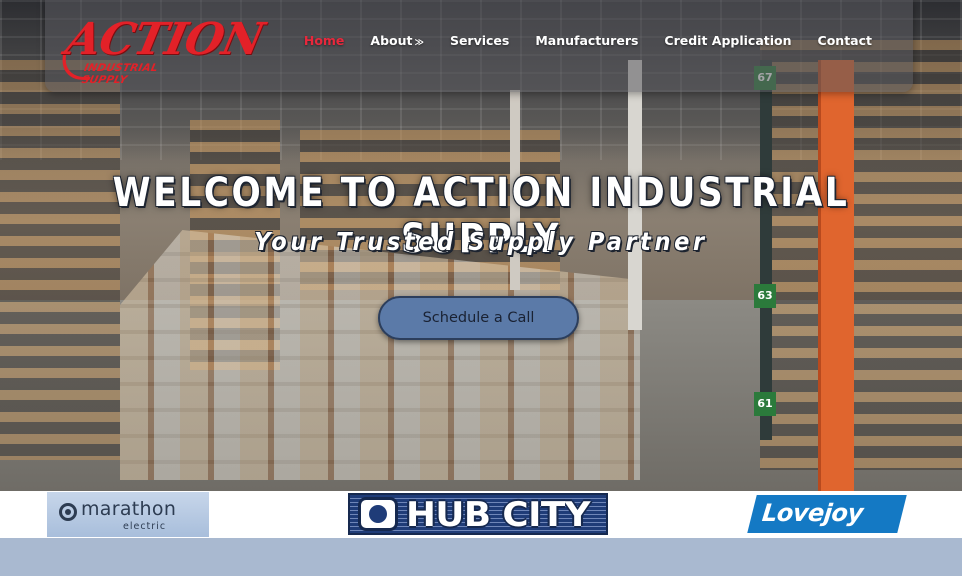 Image resolution: width=962 pixels, height=576 pixels. Describe the element at coordinates (498, 515) in the screenshot. I see `hub-city-word: HUB CITY` at that location.